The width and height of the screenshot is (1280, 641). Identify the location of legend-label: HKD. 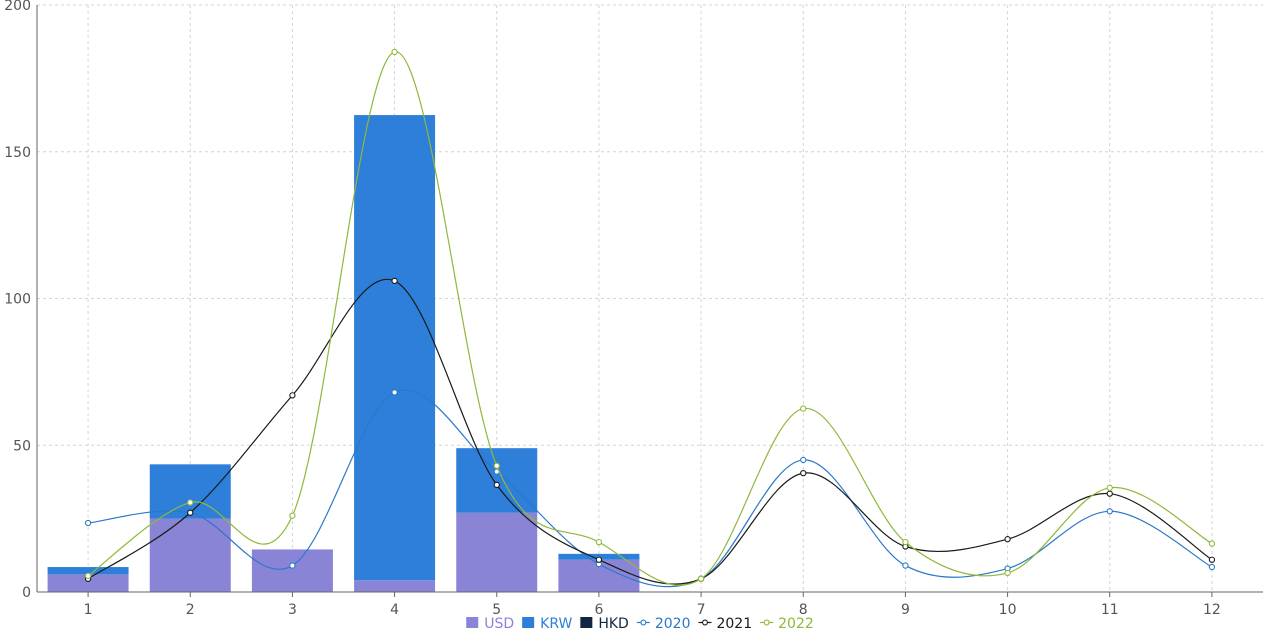
(613, 624).